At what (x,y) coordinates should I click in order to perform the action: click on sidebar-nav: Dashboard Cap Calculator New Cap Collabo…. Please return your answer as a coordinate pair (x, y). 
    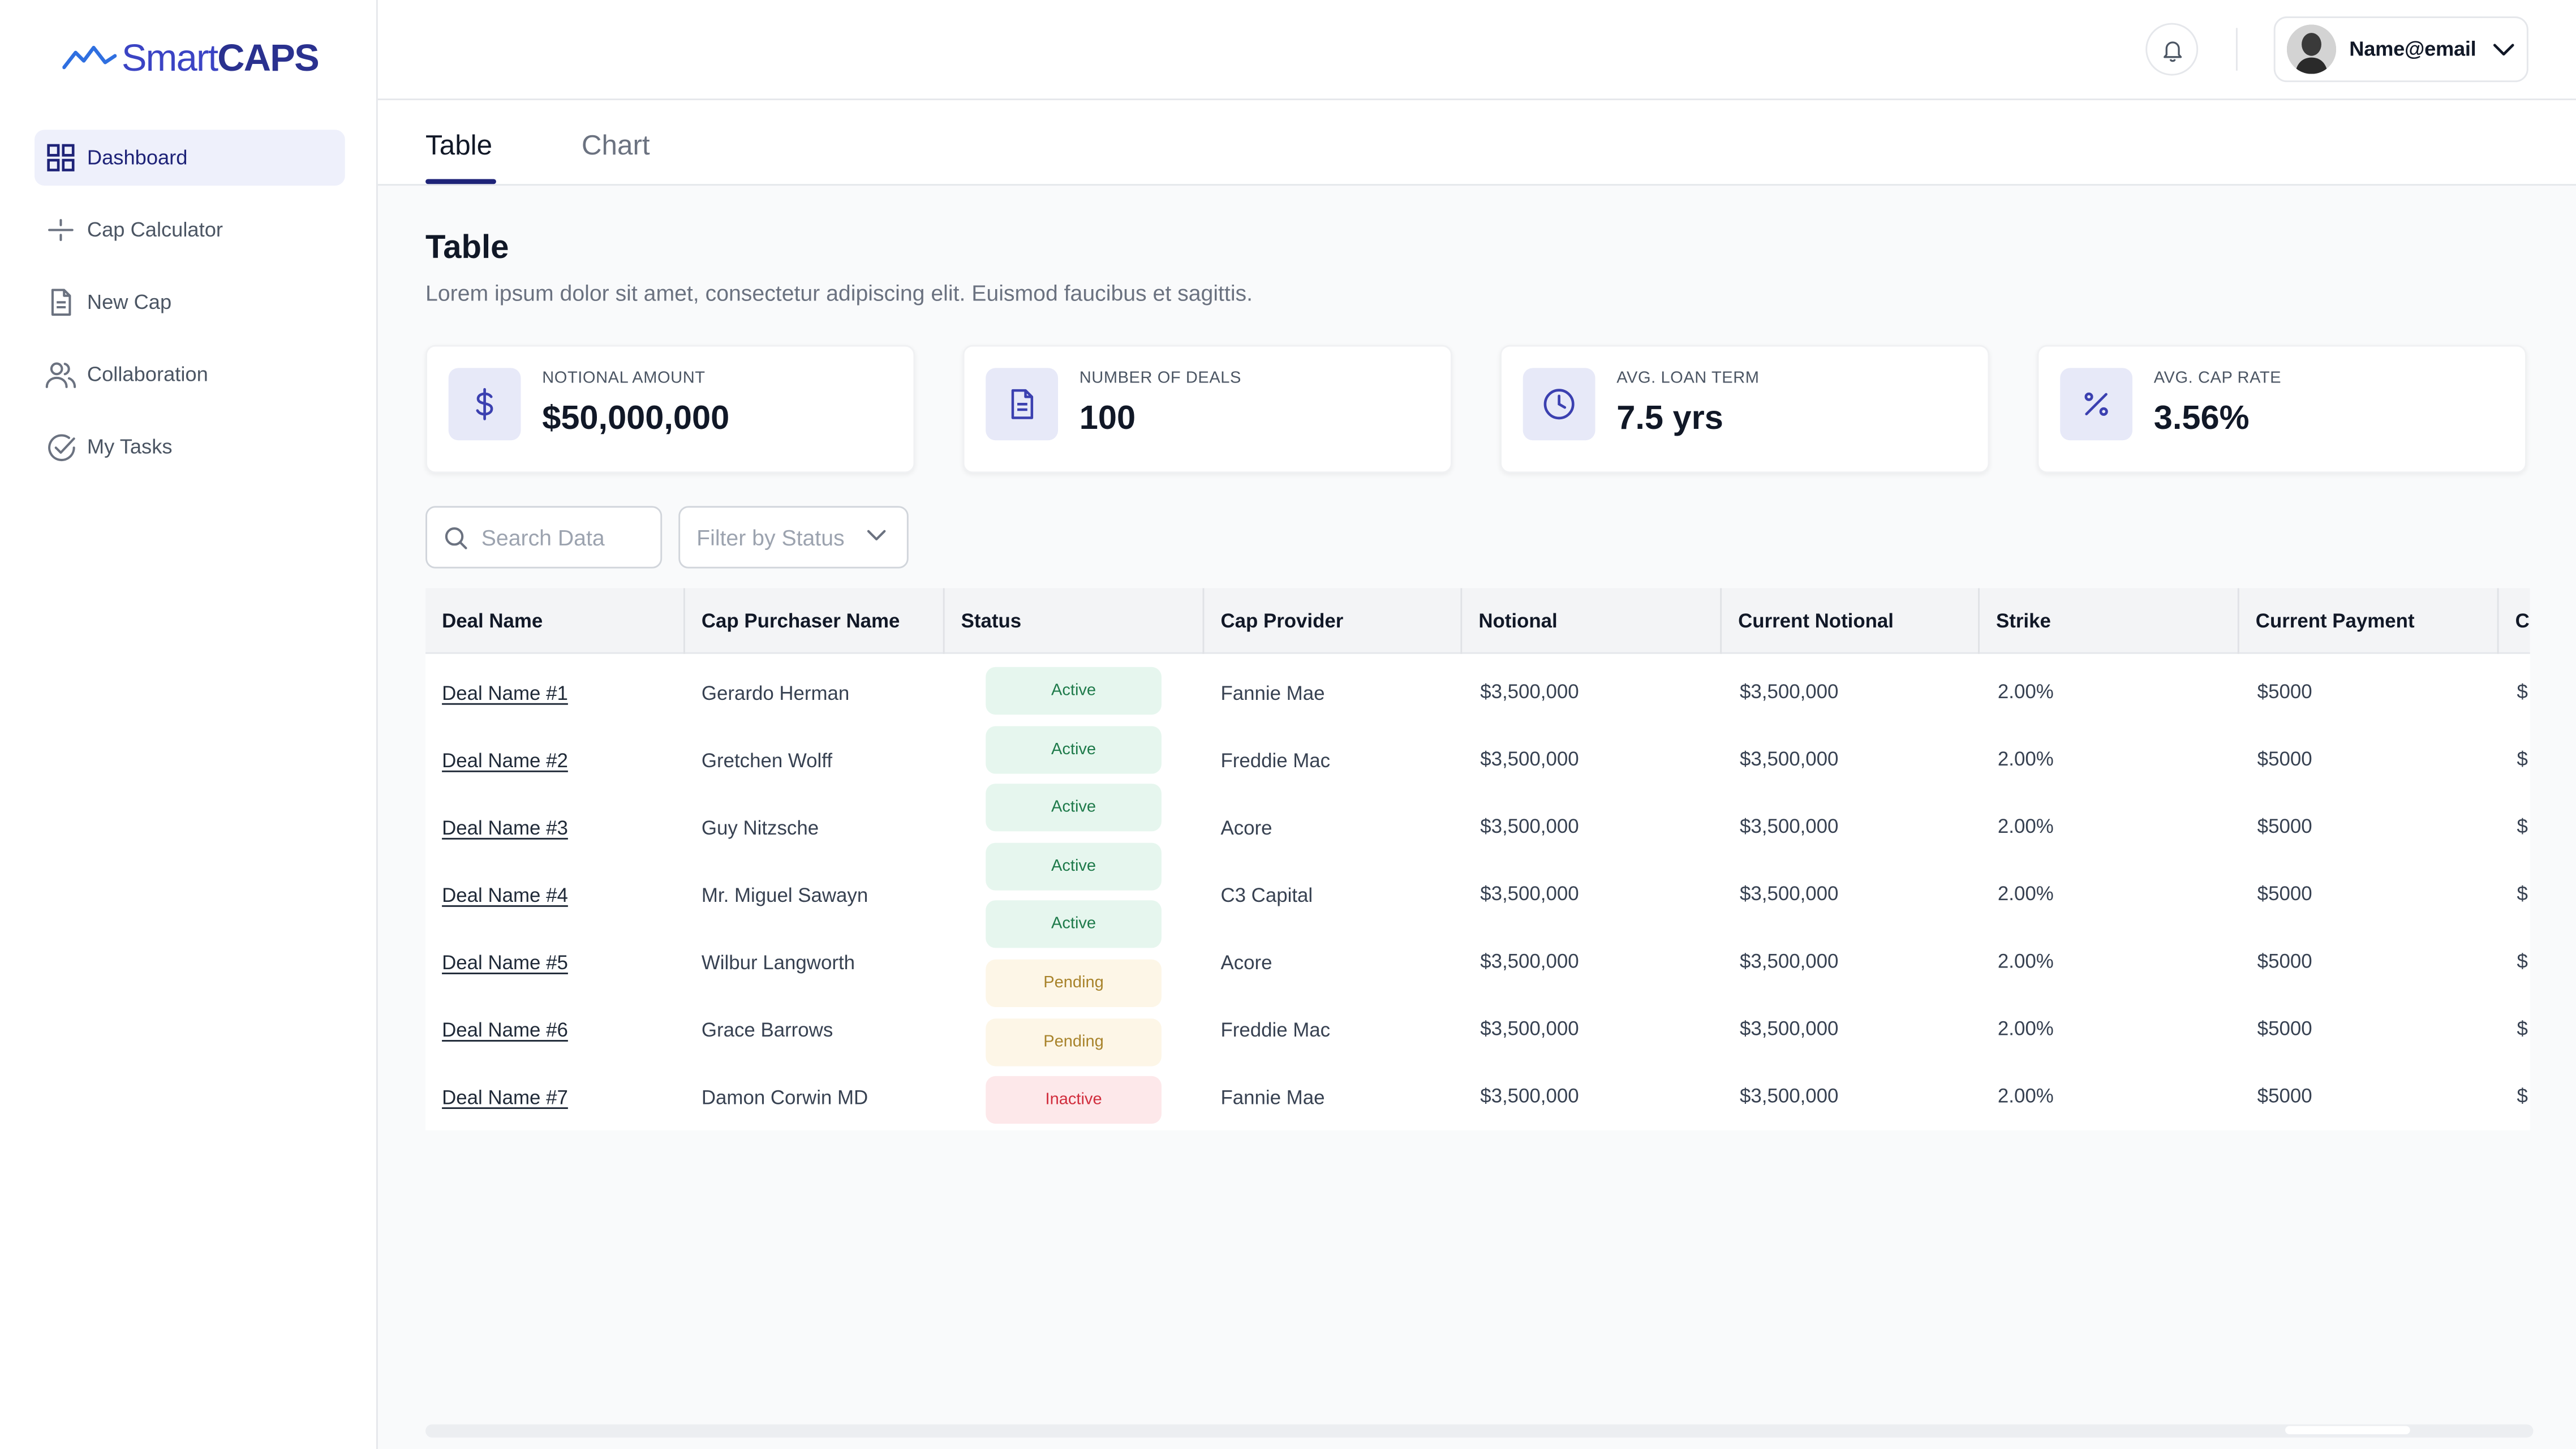
    Looking at the image, I should click on (190, 310).